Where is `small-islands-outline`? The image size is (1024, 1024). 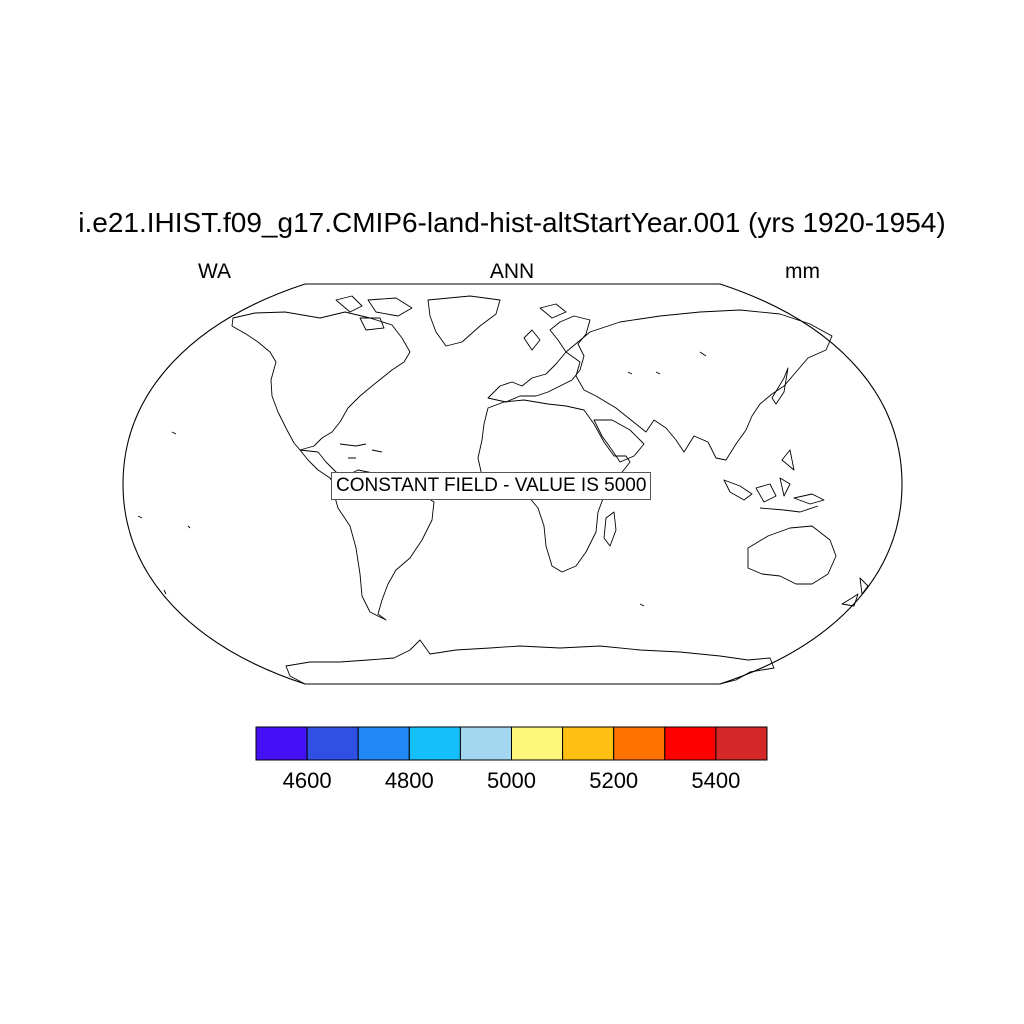 small-islands-outline is located at coordinates (422, 479).